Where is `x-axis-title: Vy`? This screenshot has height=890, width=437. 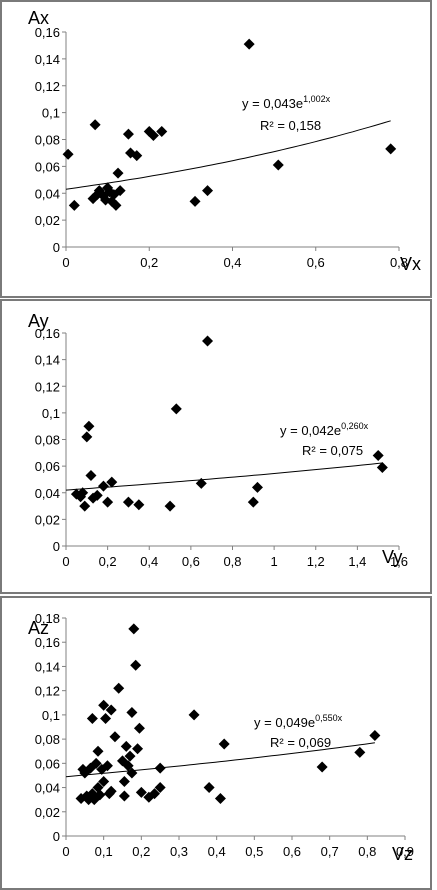 x-axis-title: Vy is located at coordinates (392, 557).